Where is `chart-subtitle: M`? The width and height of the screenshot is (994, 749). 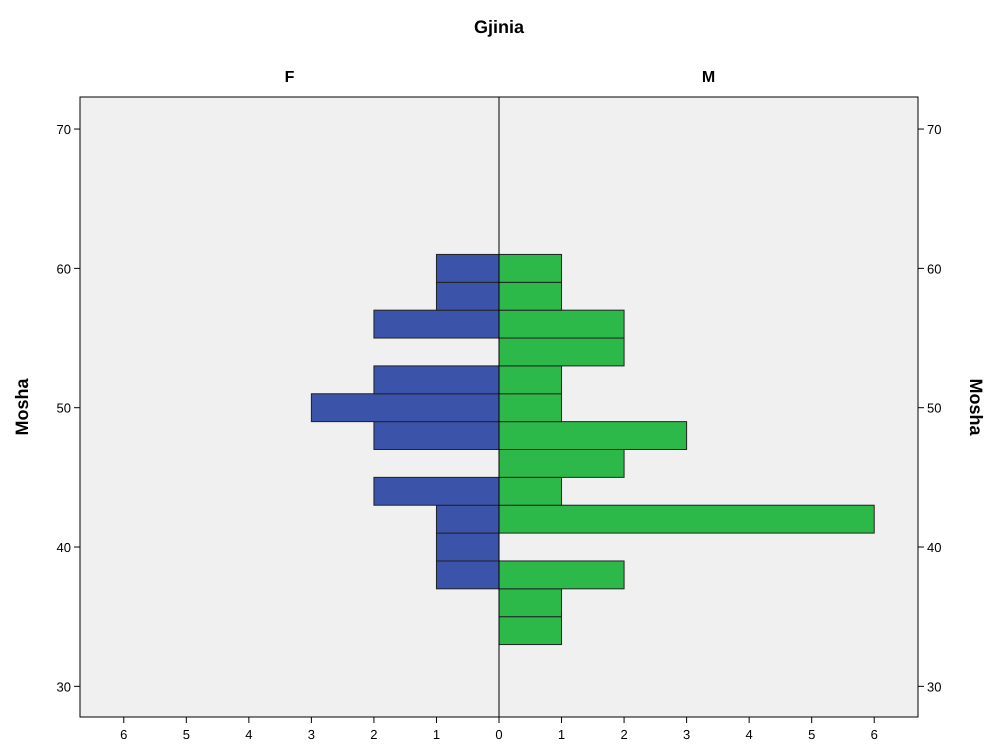 chart-subtitle: M is located at coordinates (709, 77).